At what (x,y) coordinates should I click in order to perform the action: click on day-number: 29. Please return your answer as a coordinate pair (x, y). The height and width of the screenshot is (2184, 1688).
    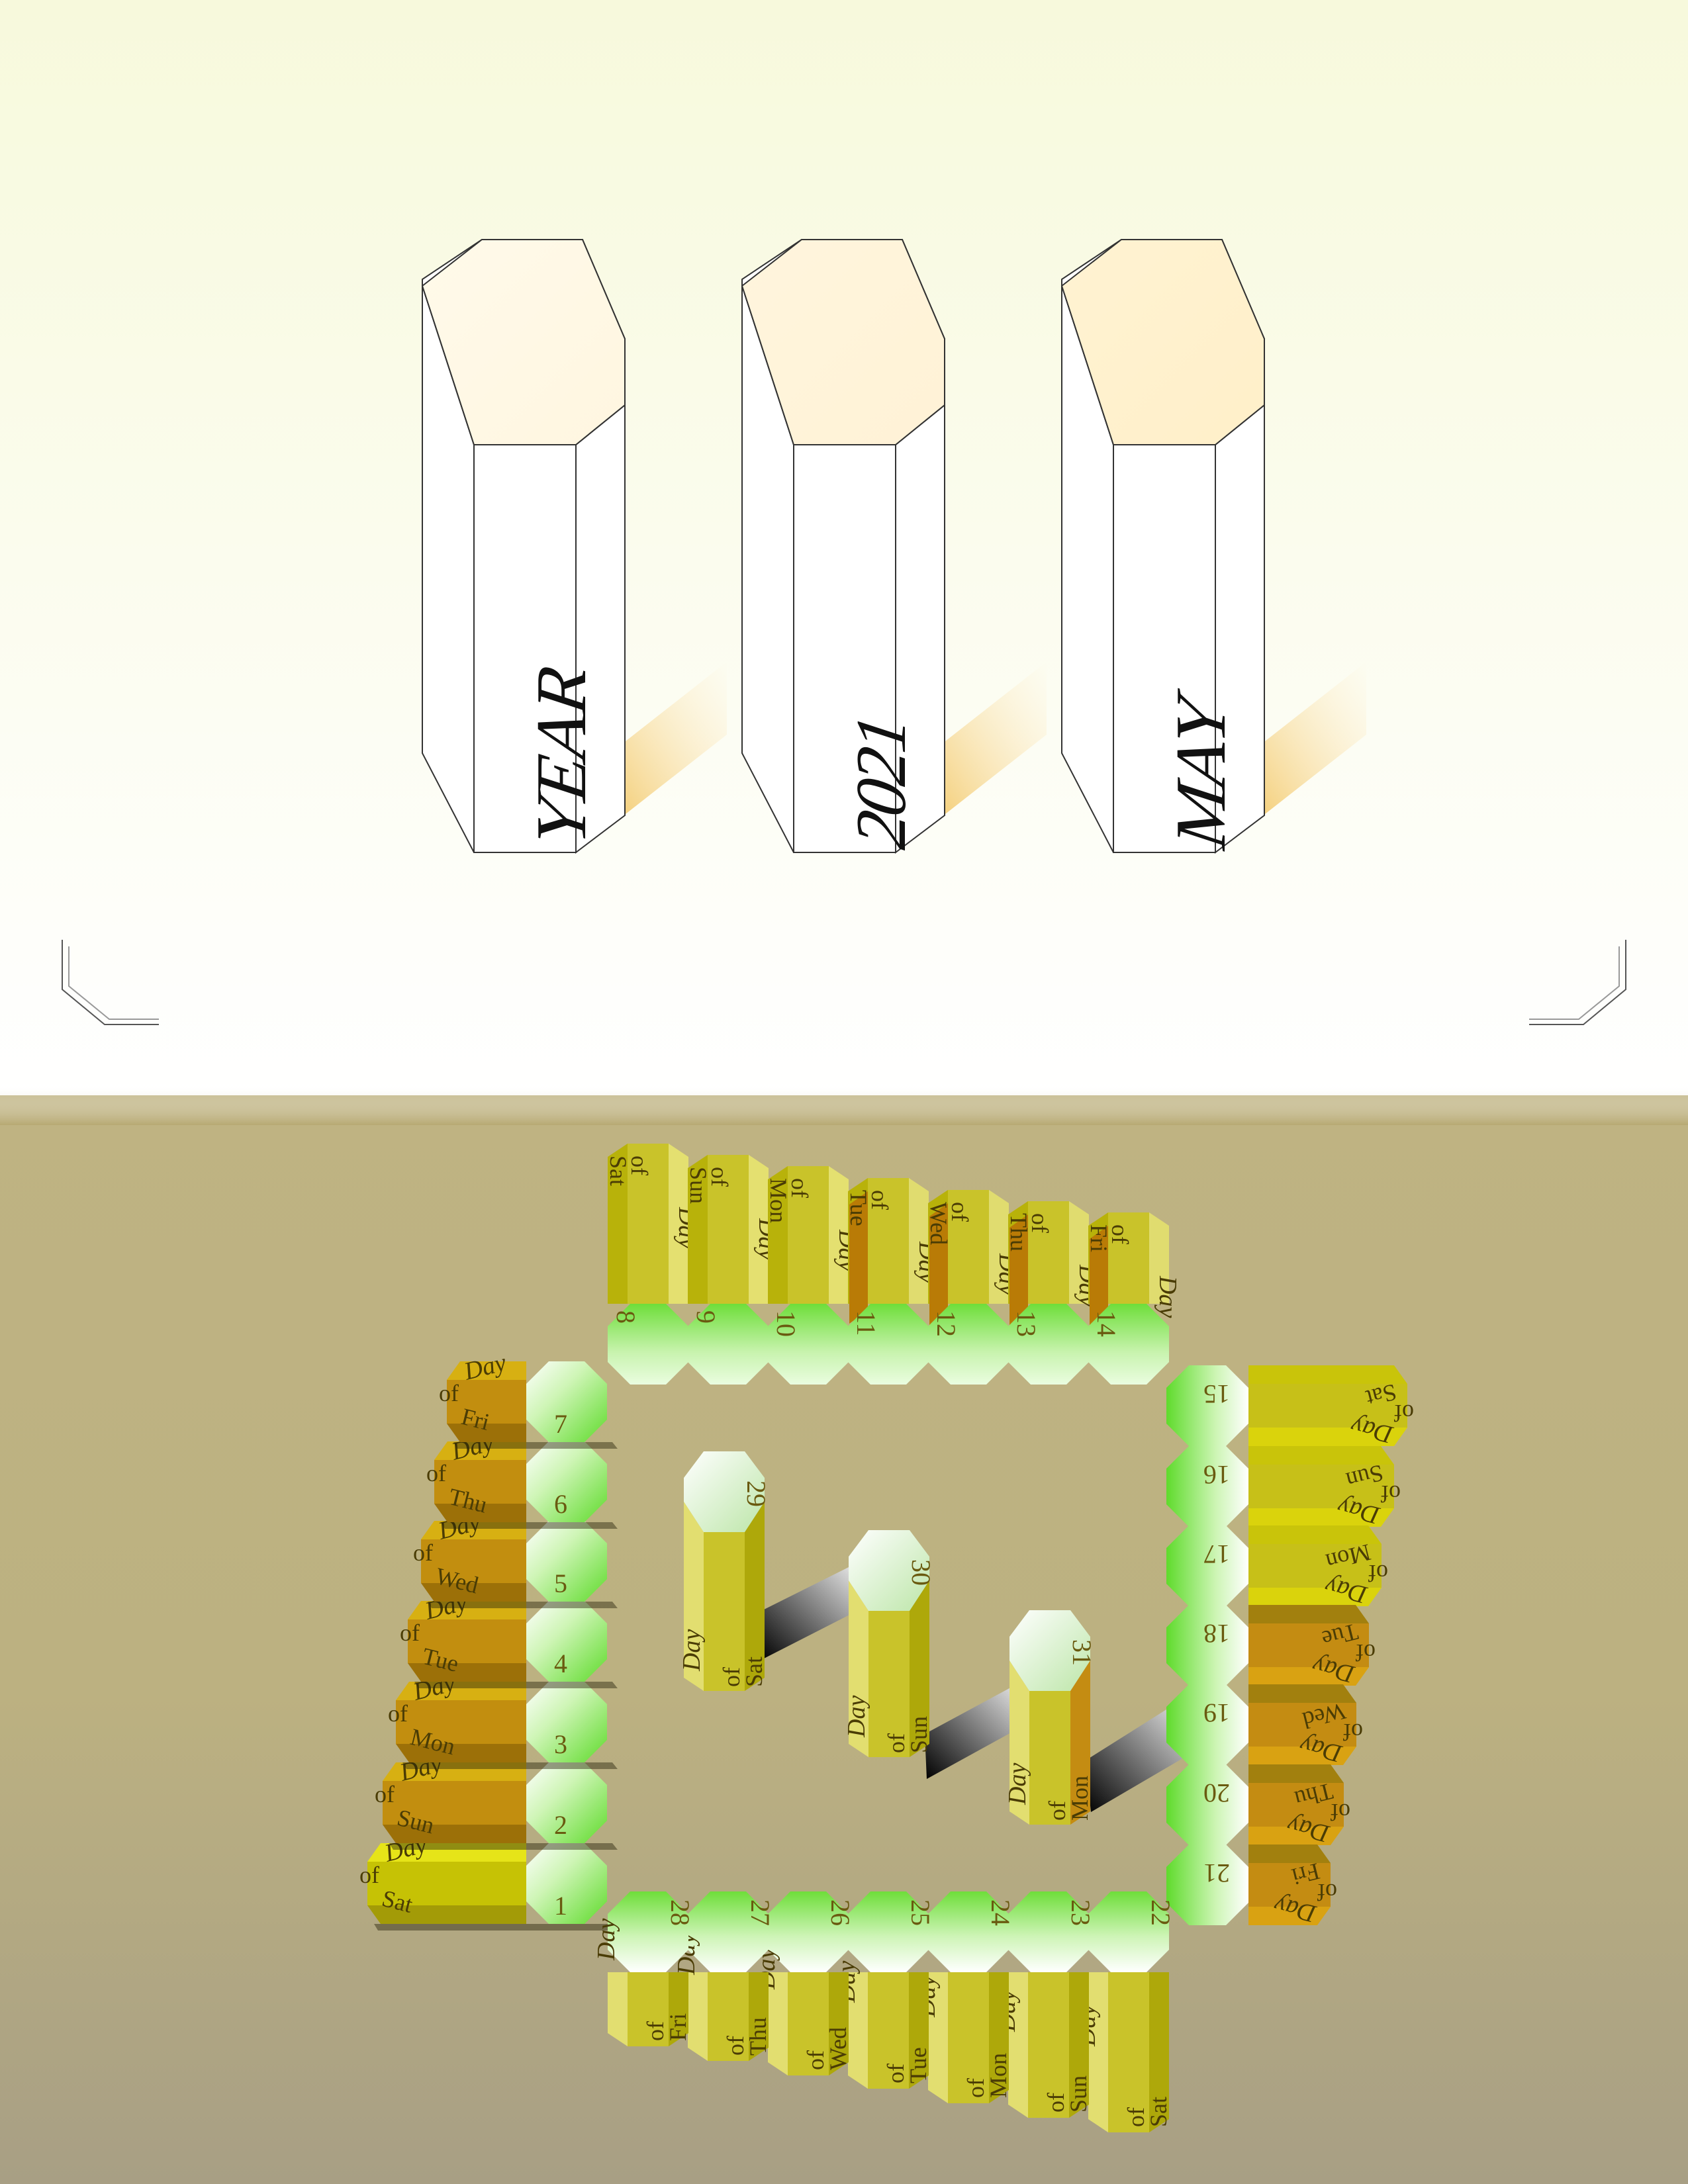
    Looking at the image, I should click on (756, 1493).